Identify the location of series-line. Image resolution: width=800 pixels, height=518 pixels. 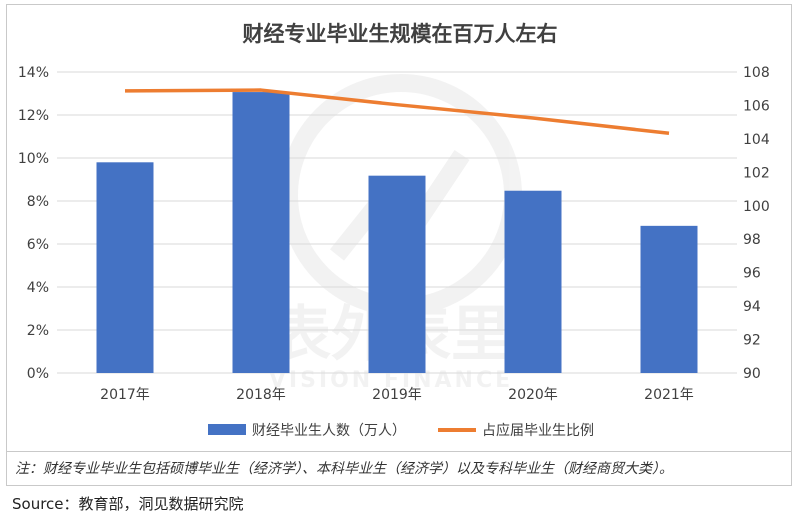
(397, 112).